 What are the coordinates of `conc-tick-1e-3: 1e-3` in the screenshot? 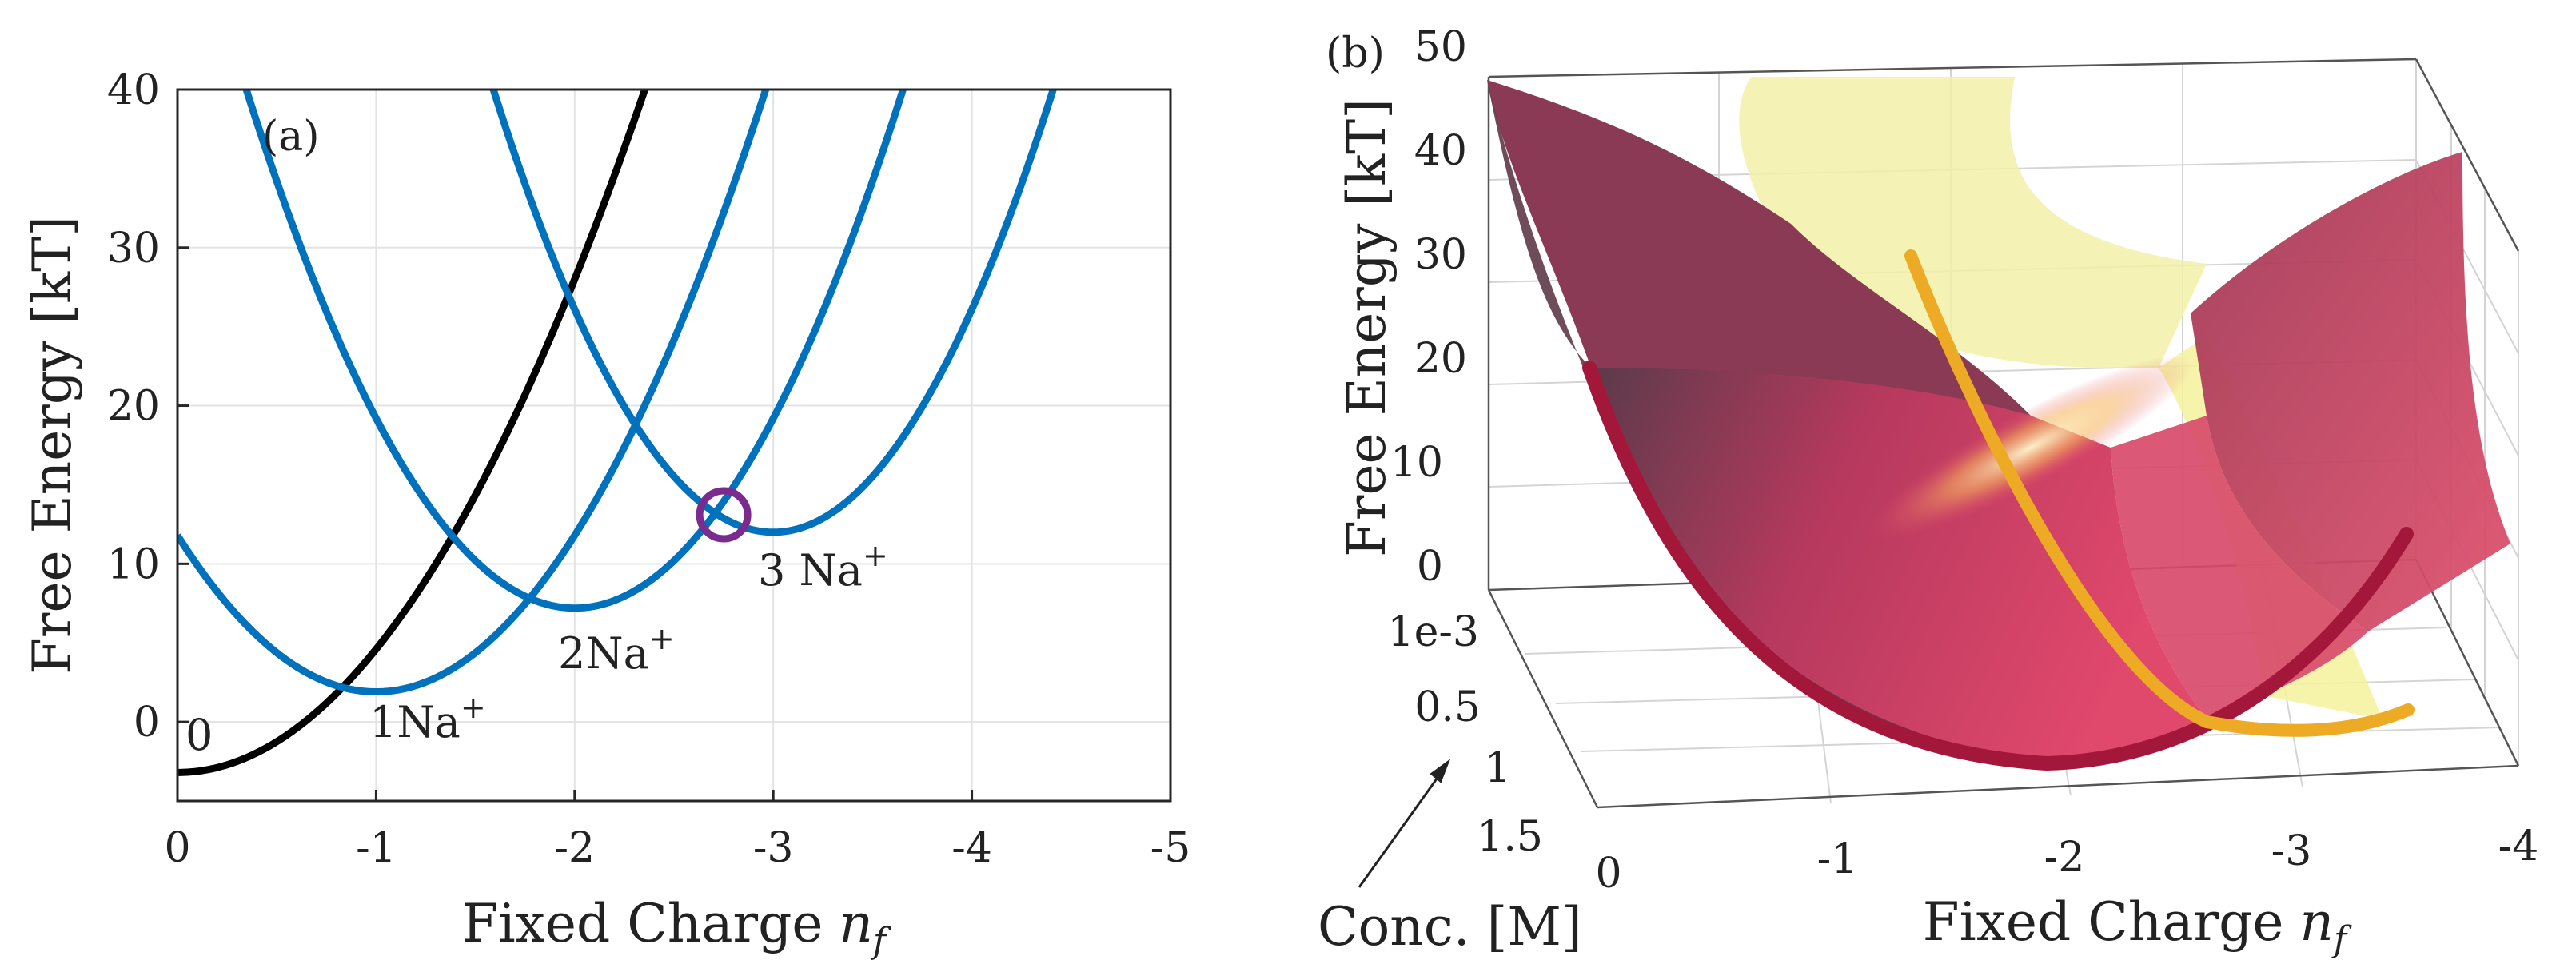 It's located at (1433, 632).